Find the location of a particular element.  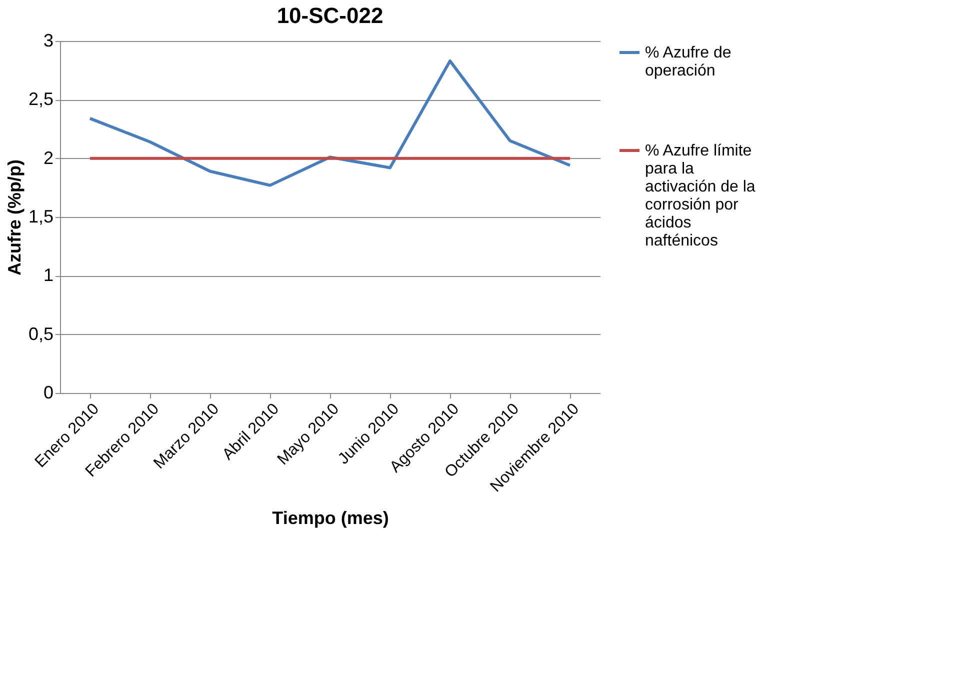

y-tick-label: 2,5 is located at coordinates (41, 99).